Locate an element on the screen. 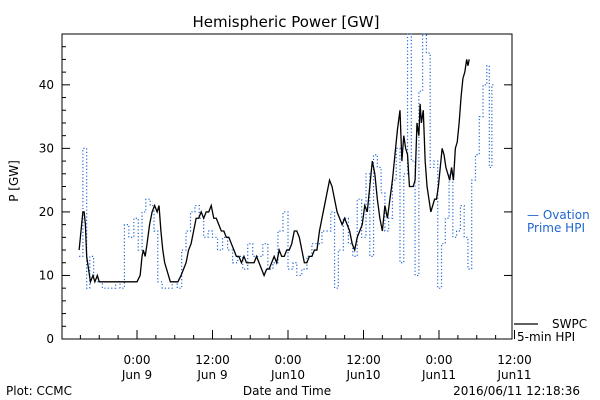  x-axis-label: Date and Time is located at coordinates (287, 391).